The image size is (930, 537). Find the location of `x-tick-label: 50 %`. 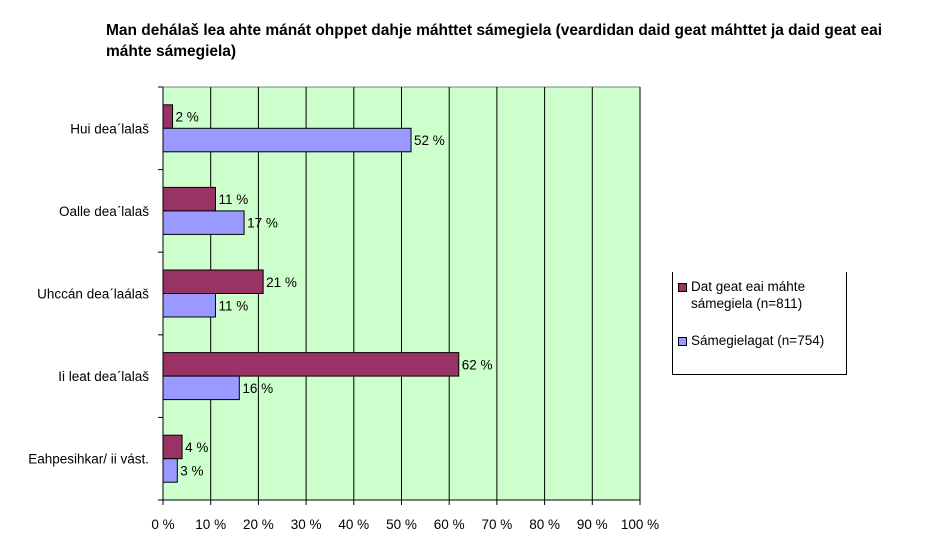

x-tick-label: 50 % is located at coordinates (401, 524).